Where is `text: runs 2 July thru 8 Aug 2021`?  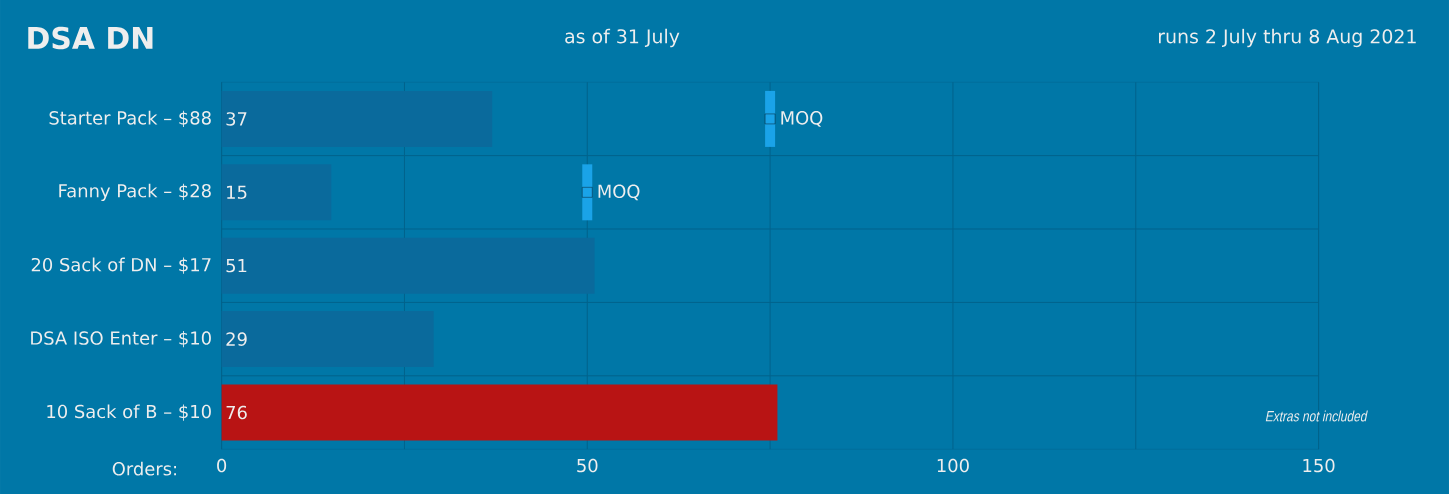 text: runs 2 July thru 8 Aug 2021 is located at coordinates (1287, 38).